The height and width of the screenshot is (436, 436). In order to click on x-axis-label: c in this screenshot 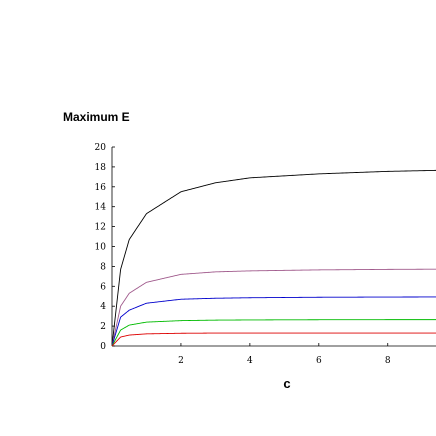, I will do `click(286, 383)`.